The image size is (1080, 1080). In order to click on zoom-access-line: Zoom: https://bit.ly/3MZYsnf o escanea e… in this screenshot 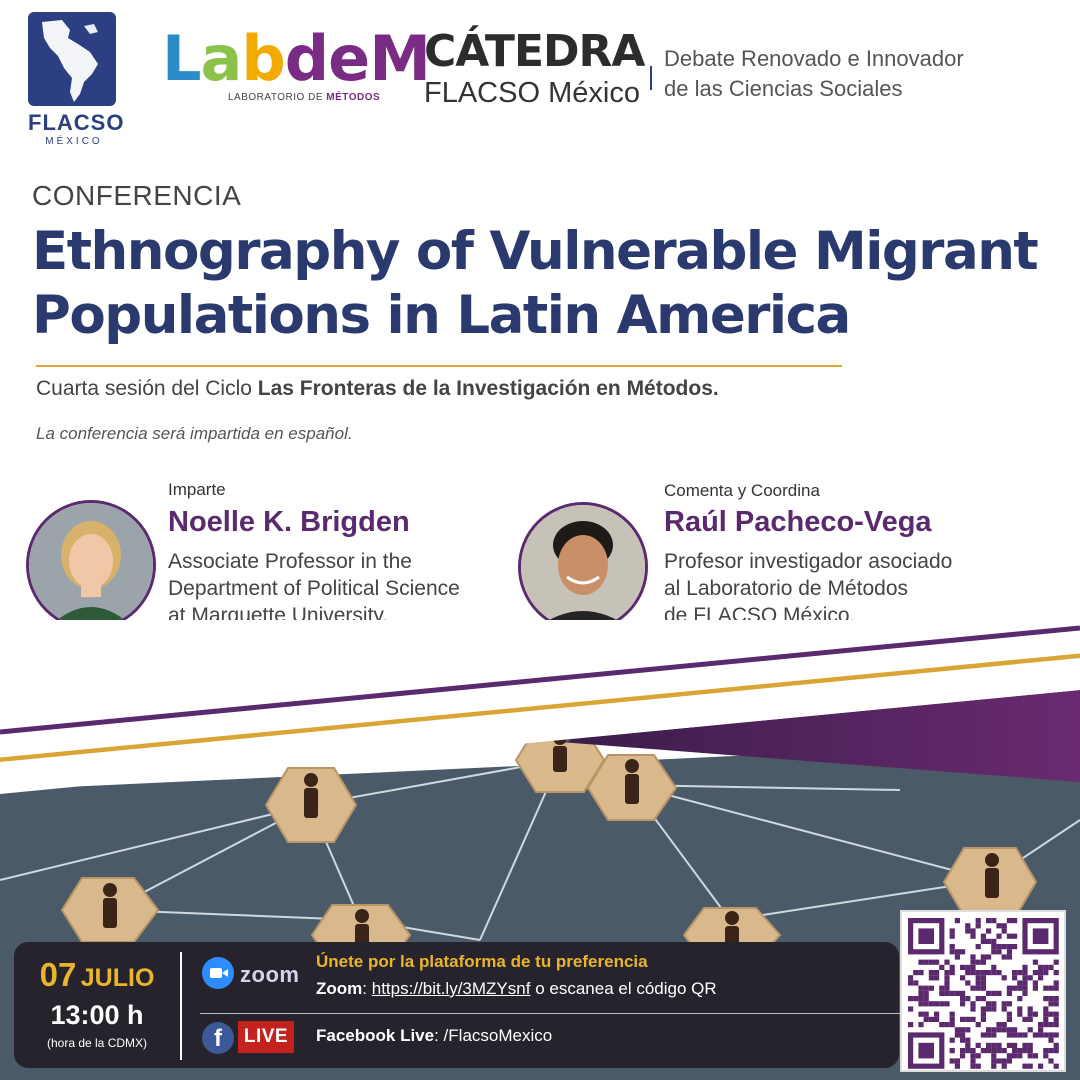, I will do `click(516, 988)`.